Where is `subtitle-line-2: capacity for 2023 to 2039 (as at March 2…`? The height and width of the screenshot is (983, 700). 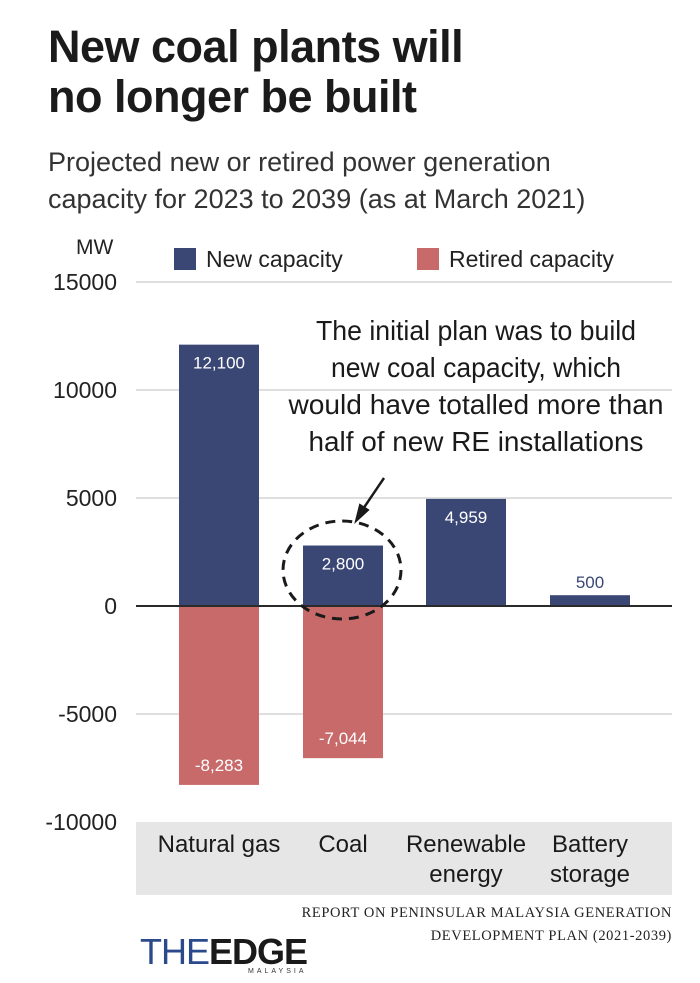 subtitle-line-2: capacity for 2023 to 2039 (as at March 2… is located at coordinates (317, 199).